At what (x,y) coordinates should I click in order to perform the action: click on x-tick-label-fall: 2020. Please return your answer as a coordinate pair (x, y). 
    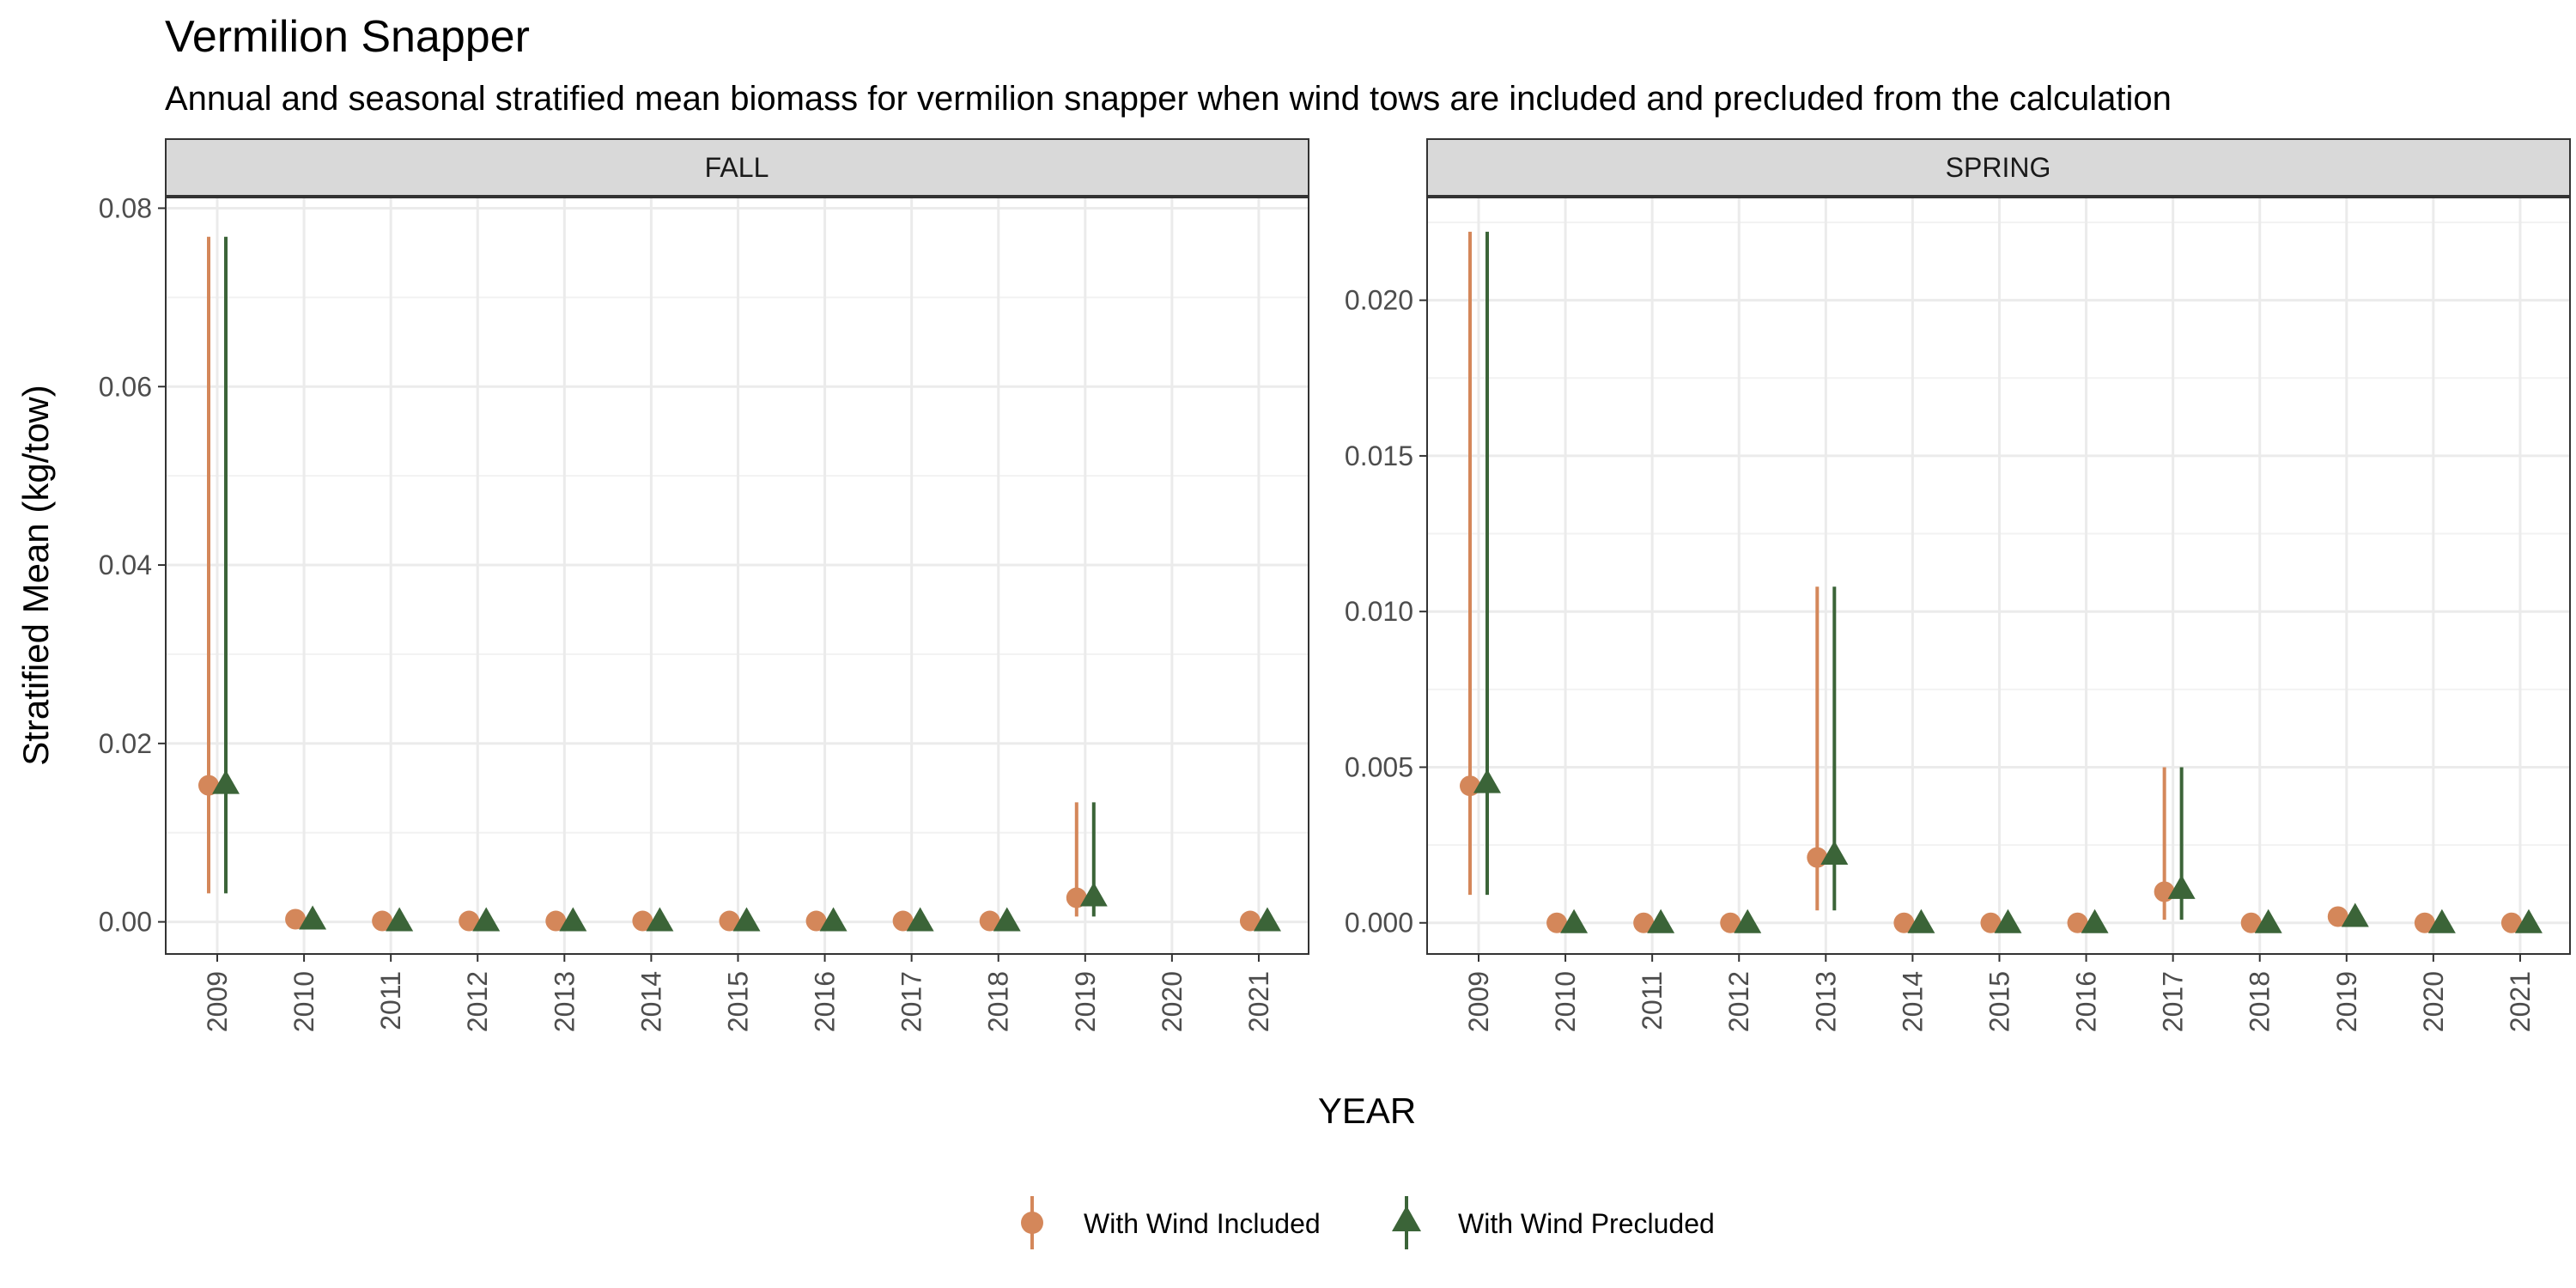
    Looking at the image, I should click on (1173, 1002).